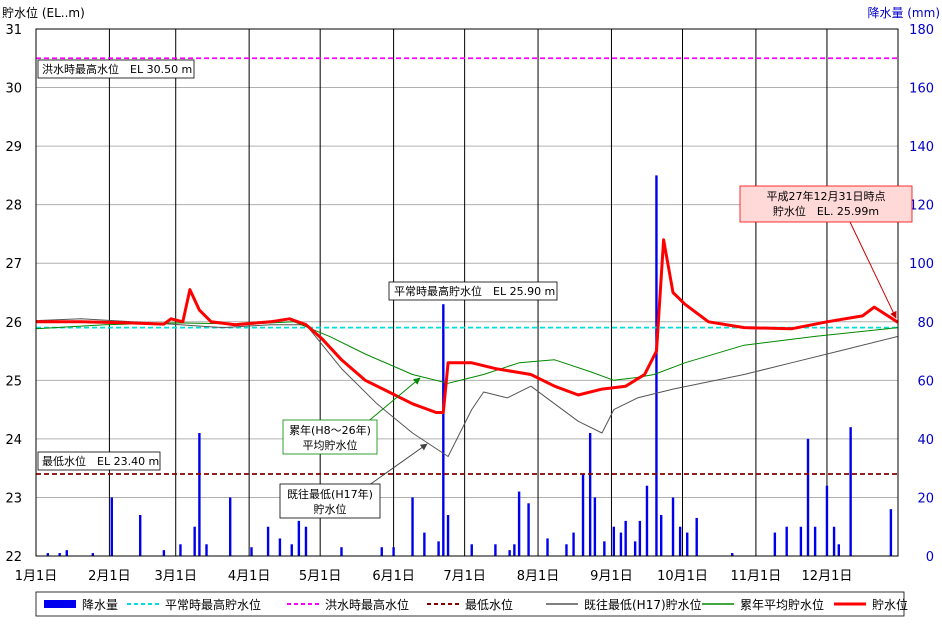 This screenshot has height=626, width=942. Describe the element at coordinates (643, 604) in the screenshot. I see `legend-label: 既往最低(H17)貯水位` at that location.